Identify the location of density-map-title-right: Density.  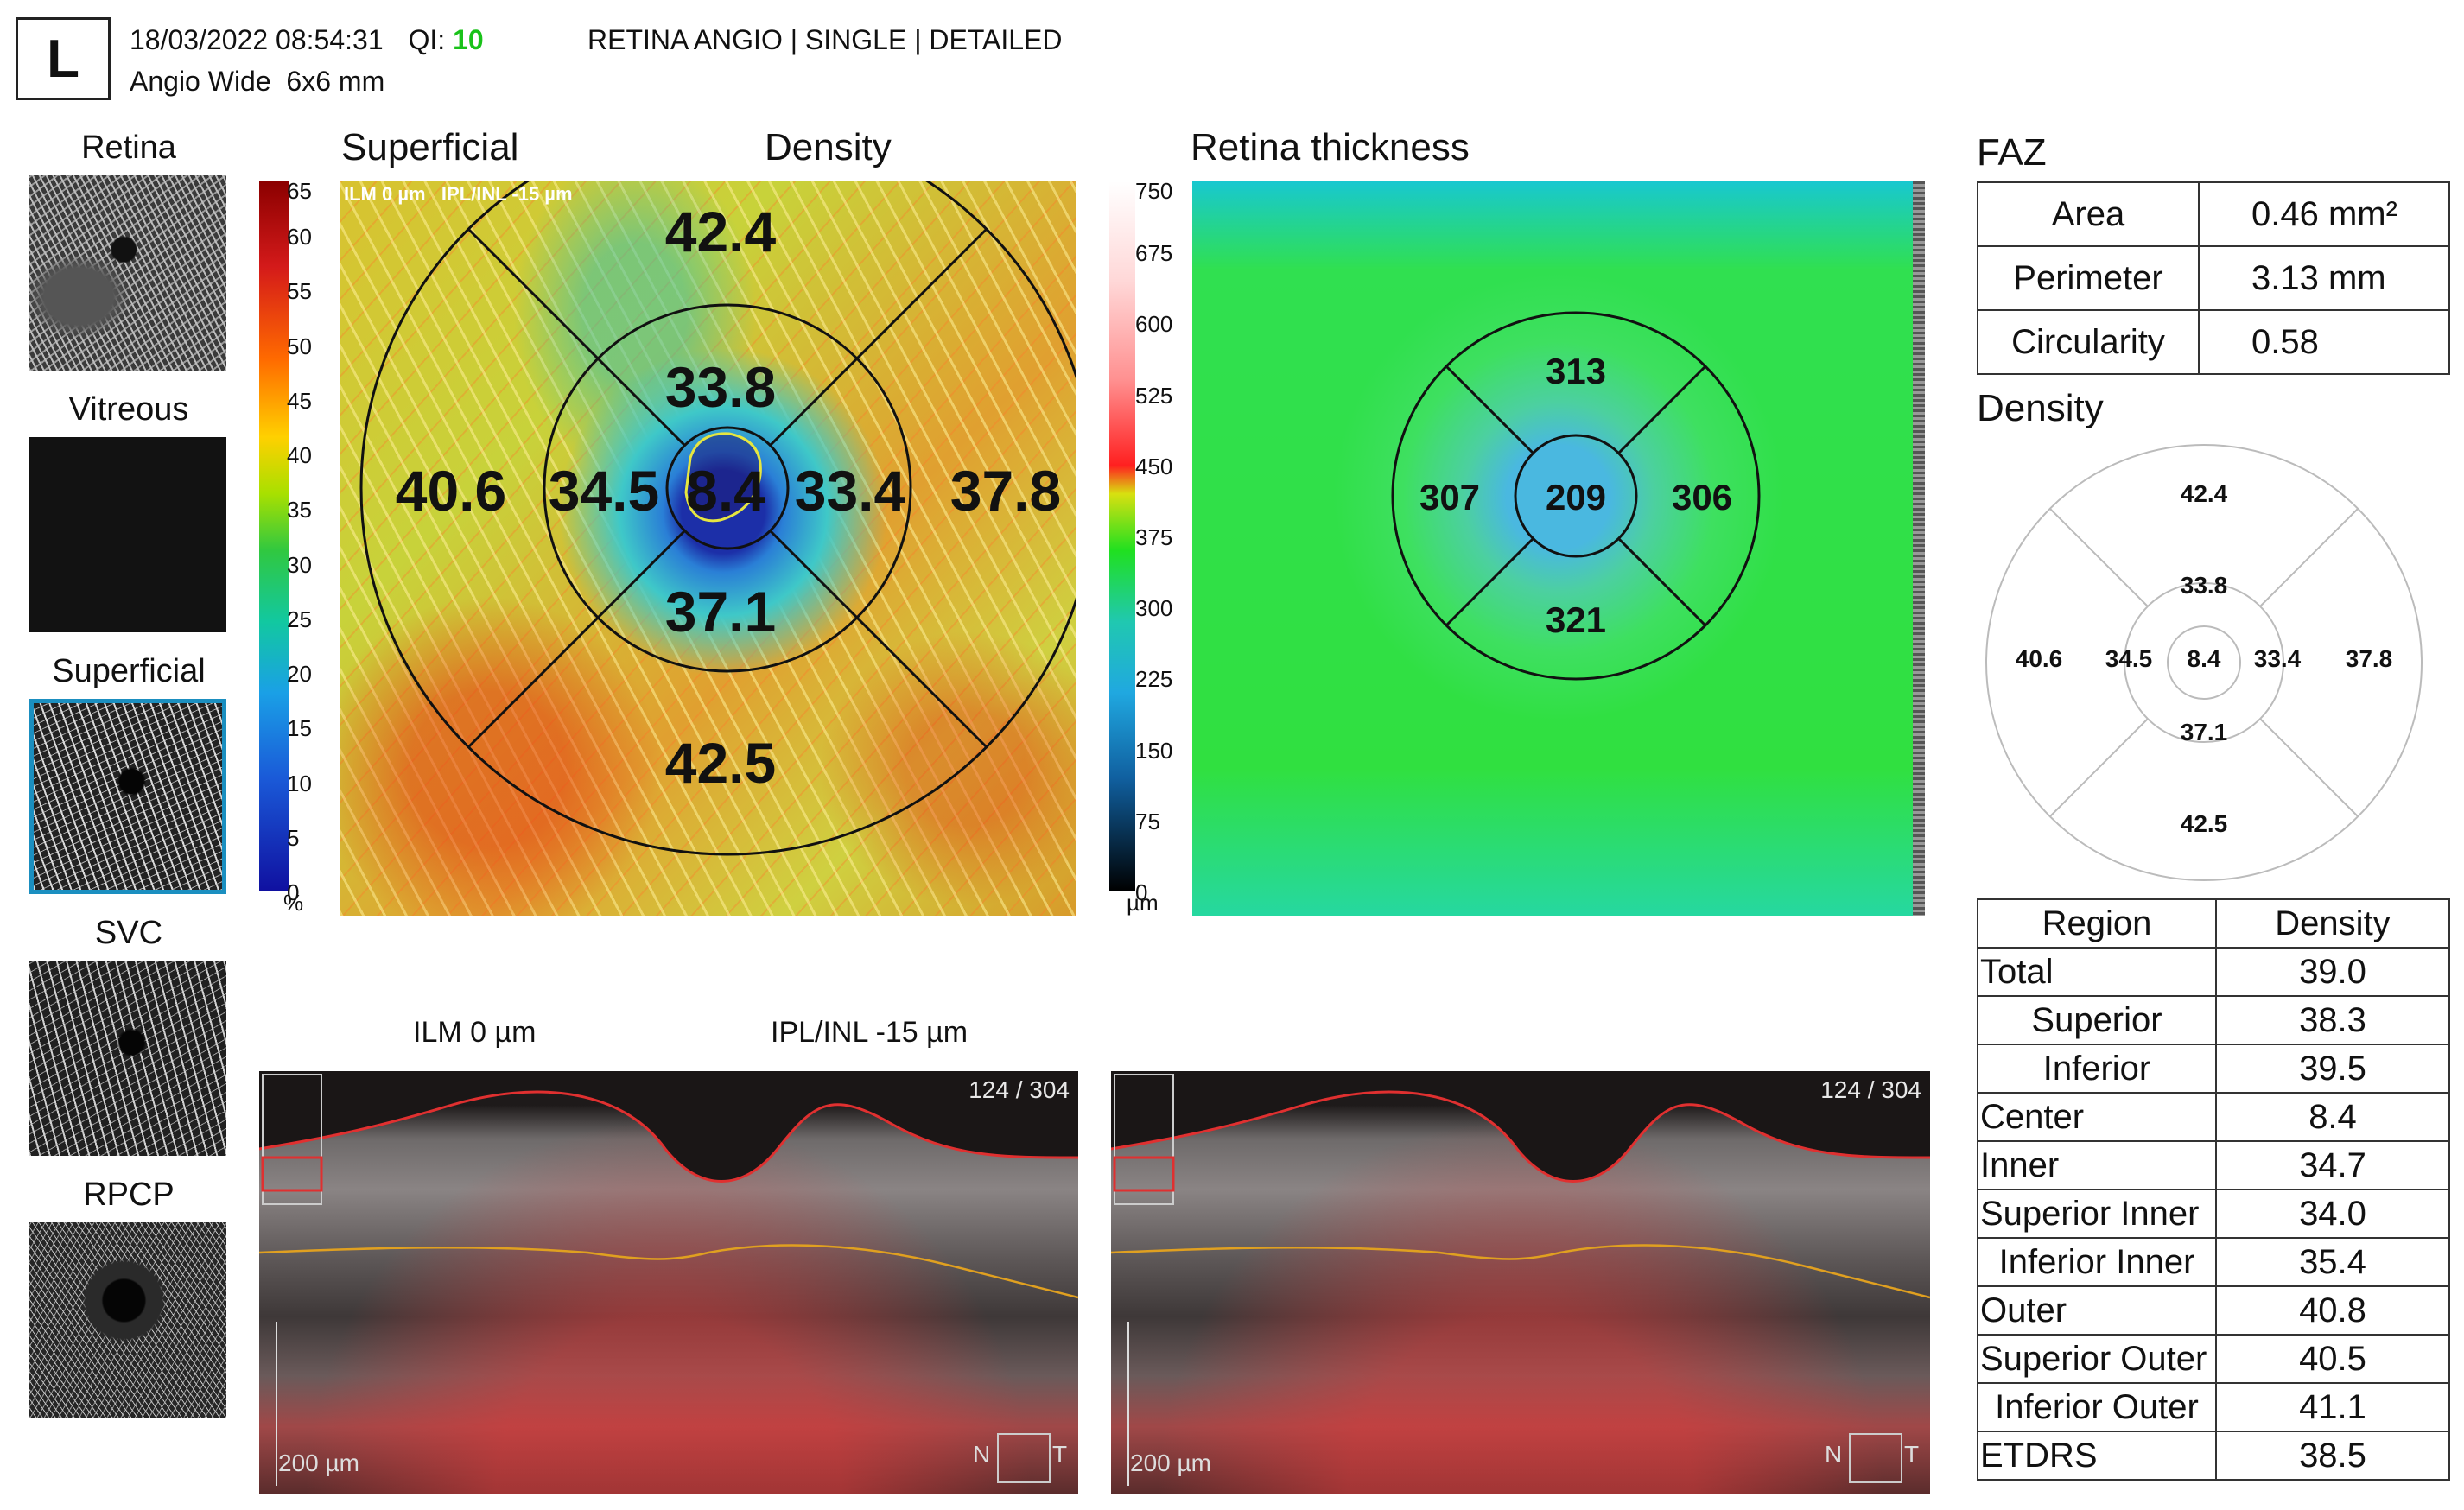
(828, 147).